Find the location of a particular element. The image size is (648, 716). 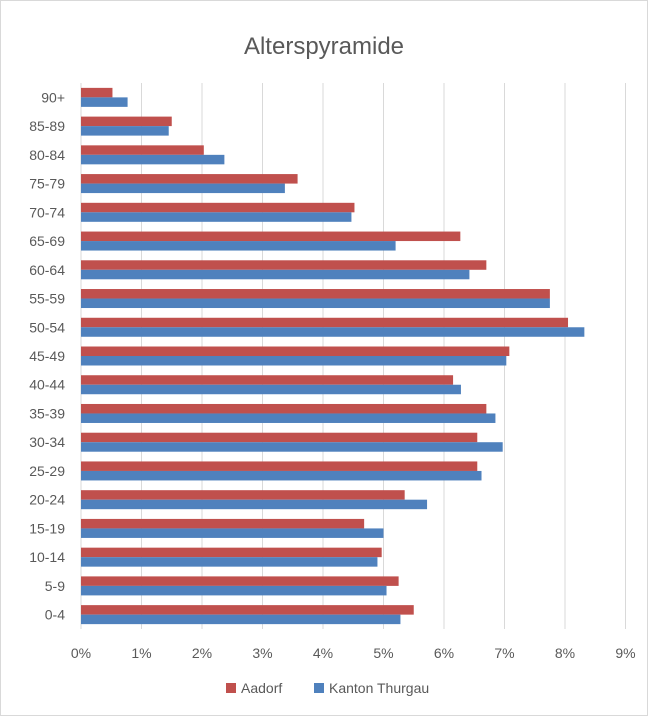

legend: Aadorf Kanton Thurgau is located at coordinates (327, 688).